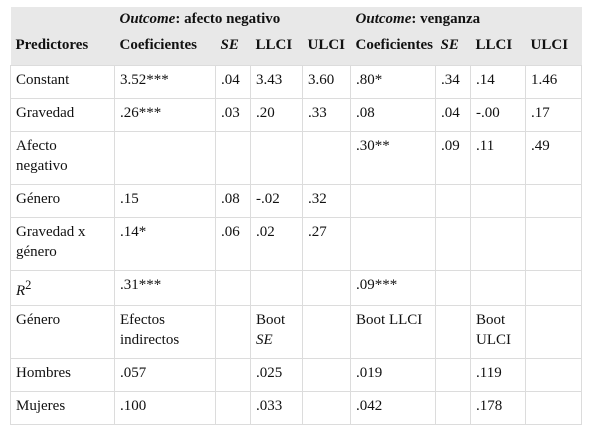 The image size is (590, 425). What do you see at coordinates (276, 201) in the screenshot?
I see `table-cell: -.02` at bounding box center [276, 201].